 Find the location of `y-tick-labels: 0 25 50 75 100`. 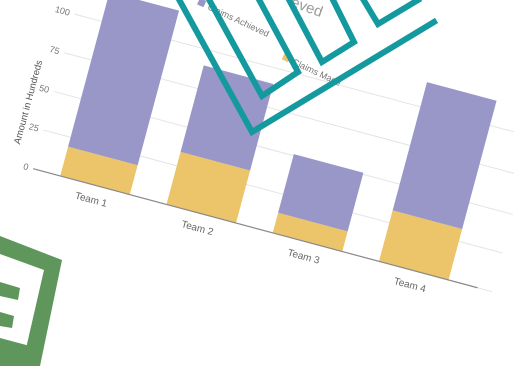

y-tick-labels: 0 25 50 75 100 is located at coordinates (46, 88).